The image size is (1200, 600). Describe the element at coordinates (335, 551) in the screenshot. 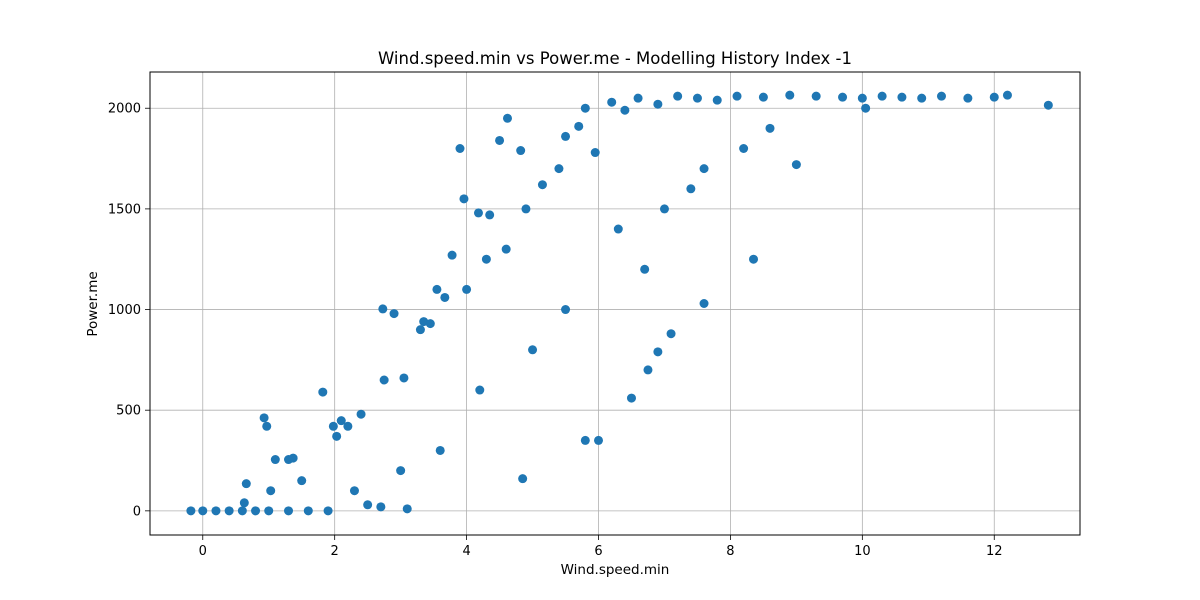

I see `x-tick-label: 2` at that location.